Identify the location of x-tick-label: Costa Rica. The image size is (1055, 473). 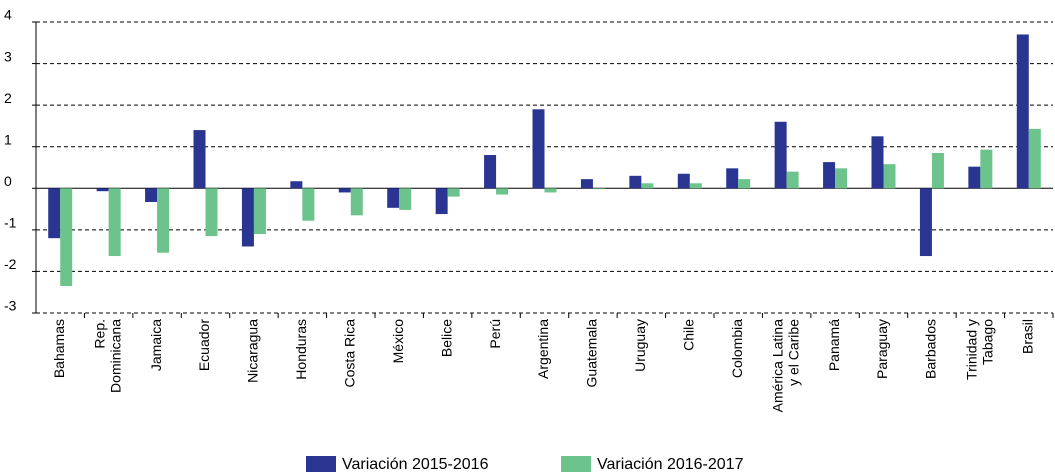
(349, 353).